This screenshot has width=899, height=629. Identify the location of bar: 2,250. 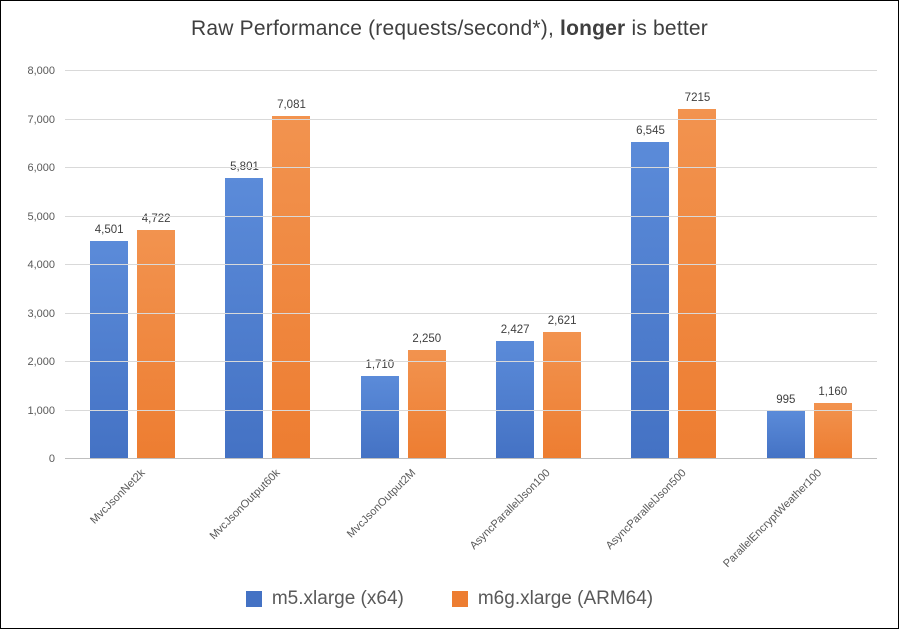
(426, 396).